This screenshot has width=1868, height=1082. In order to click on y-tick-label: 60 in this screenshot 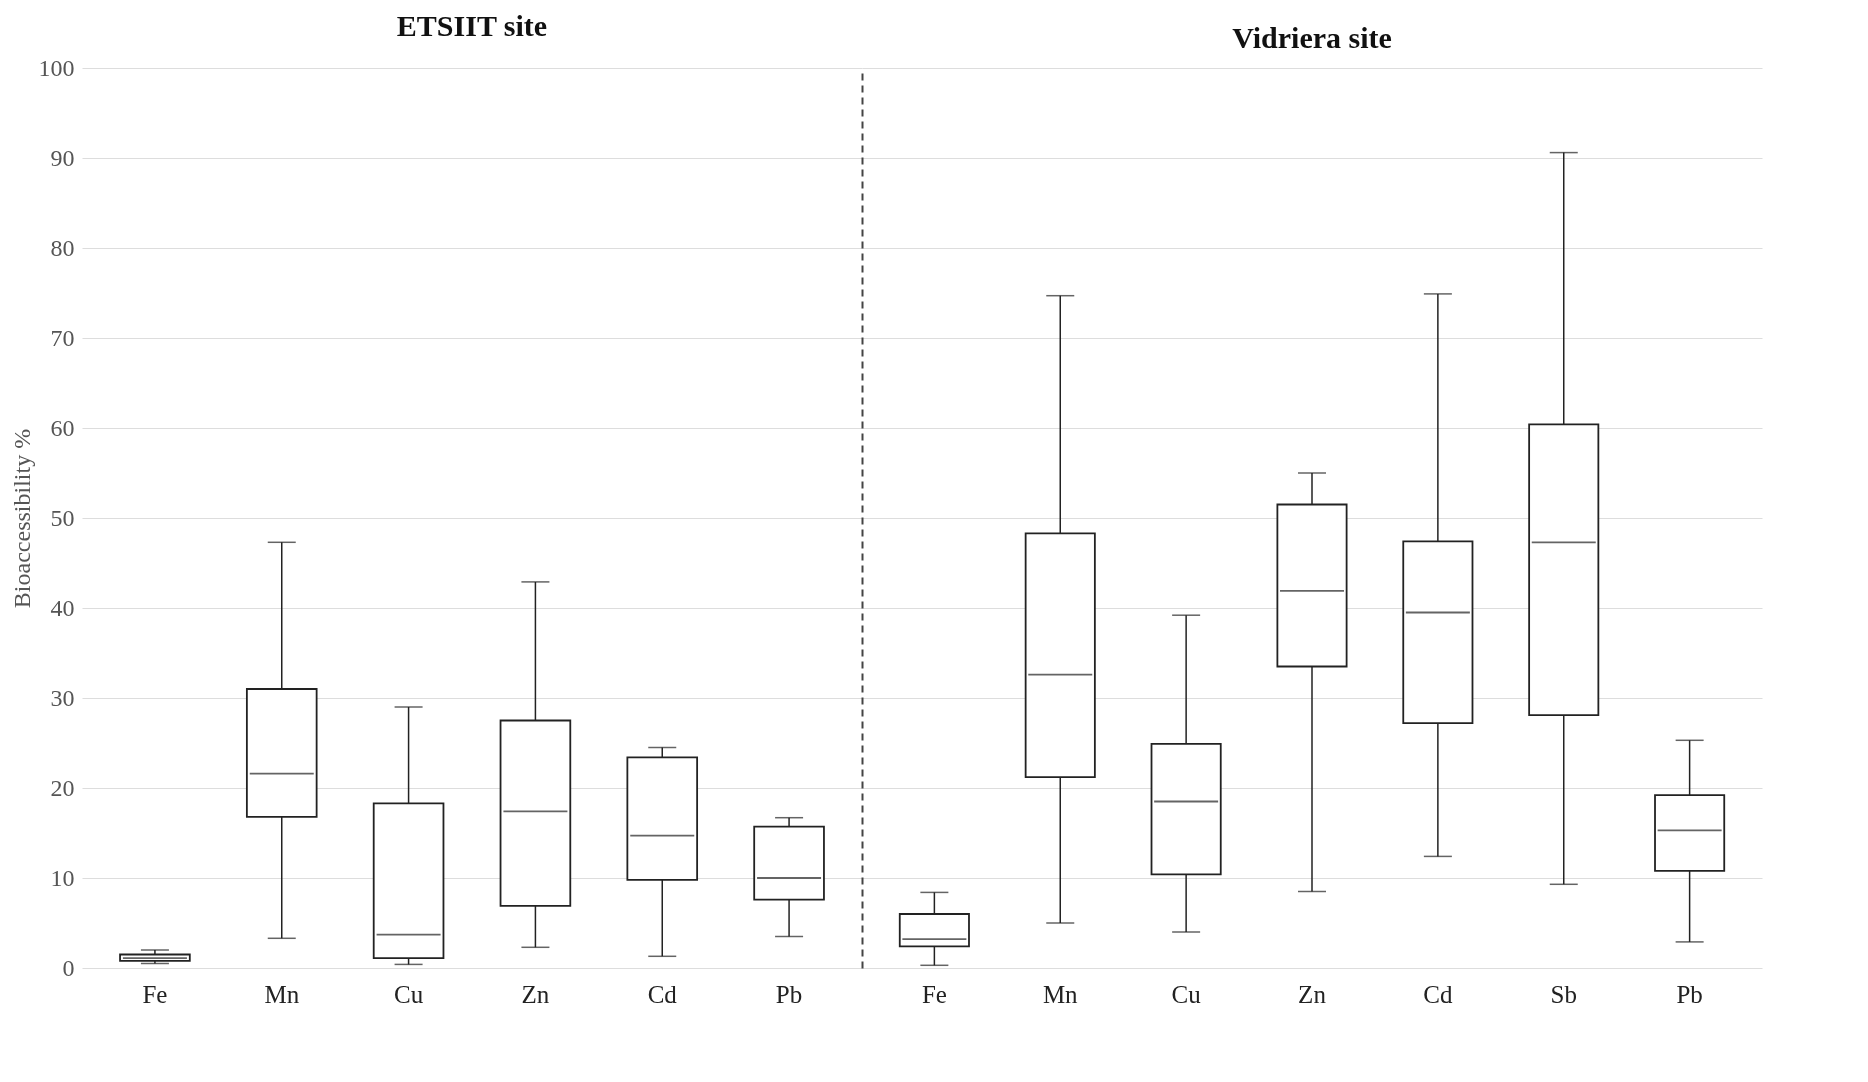, I will do `click(62, 427)`.